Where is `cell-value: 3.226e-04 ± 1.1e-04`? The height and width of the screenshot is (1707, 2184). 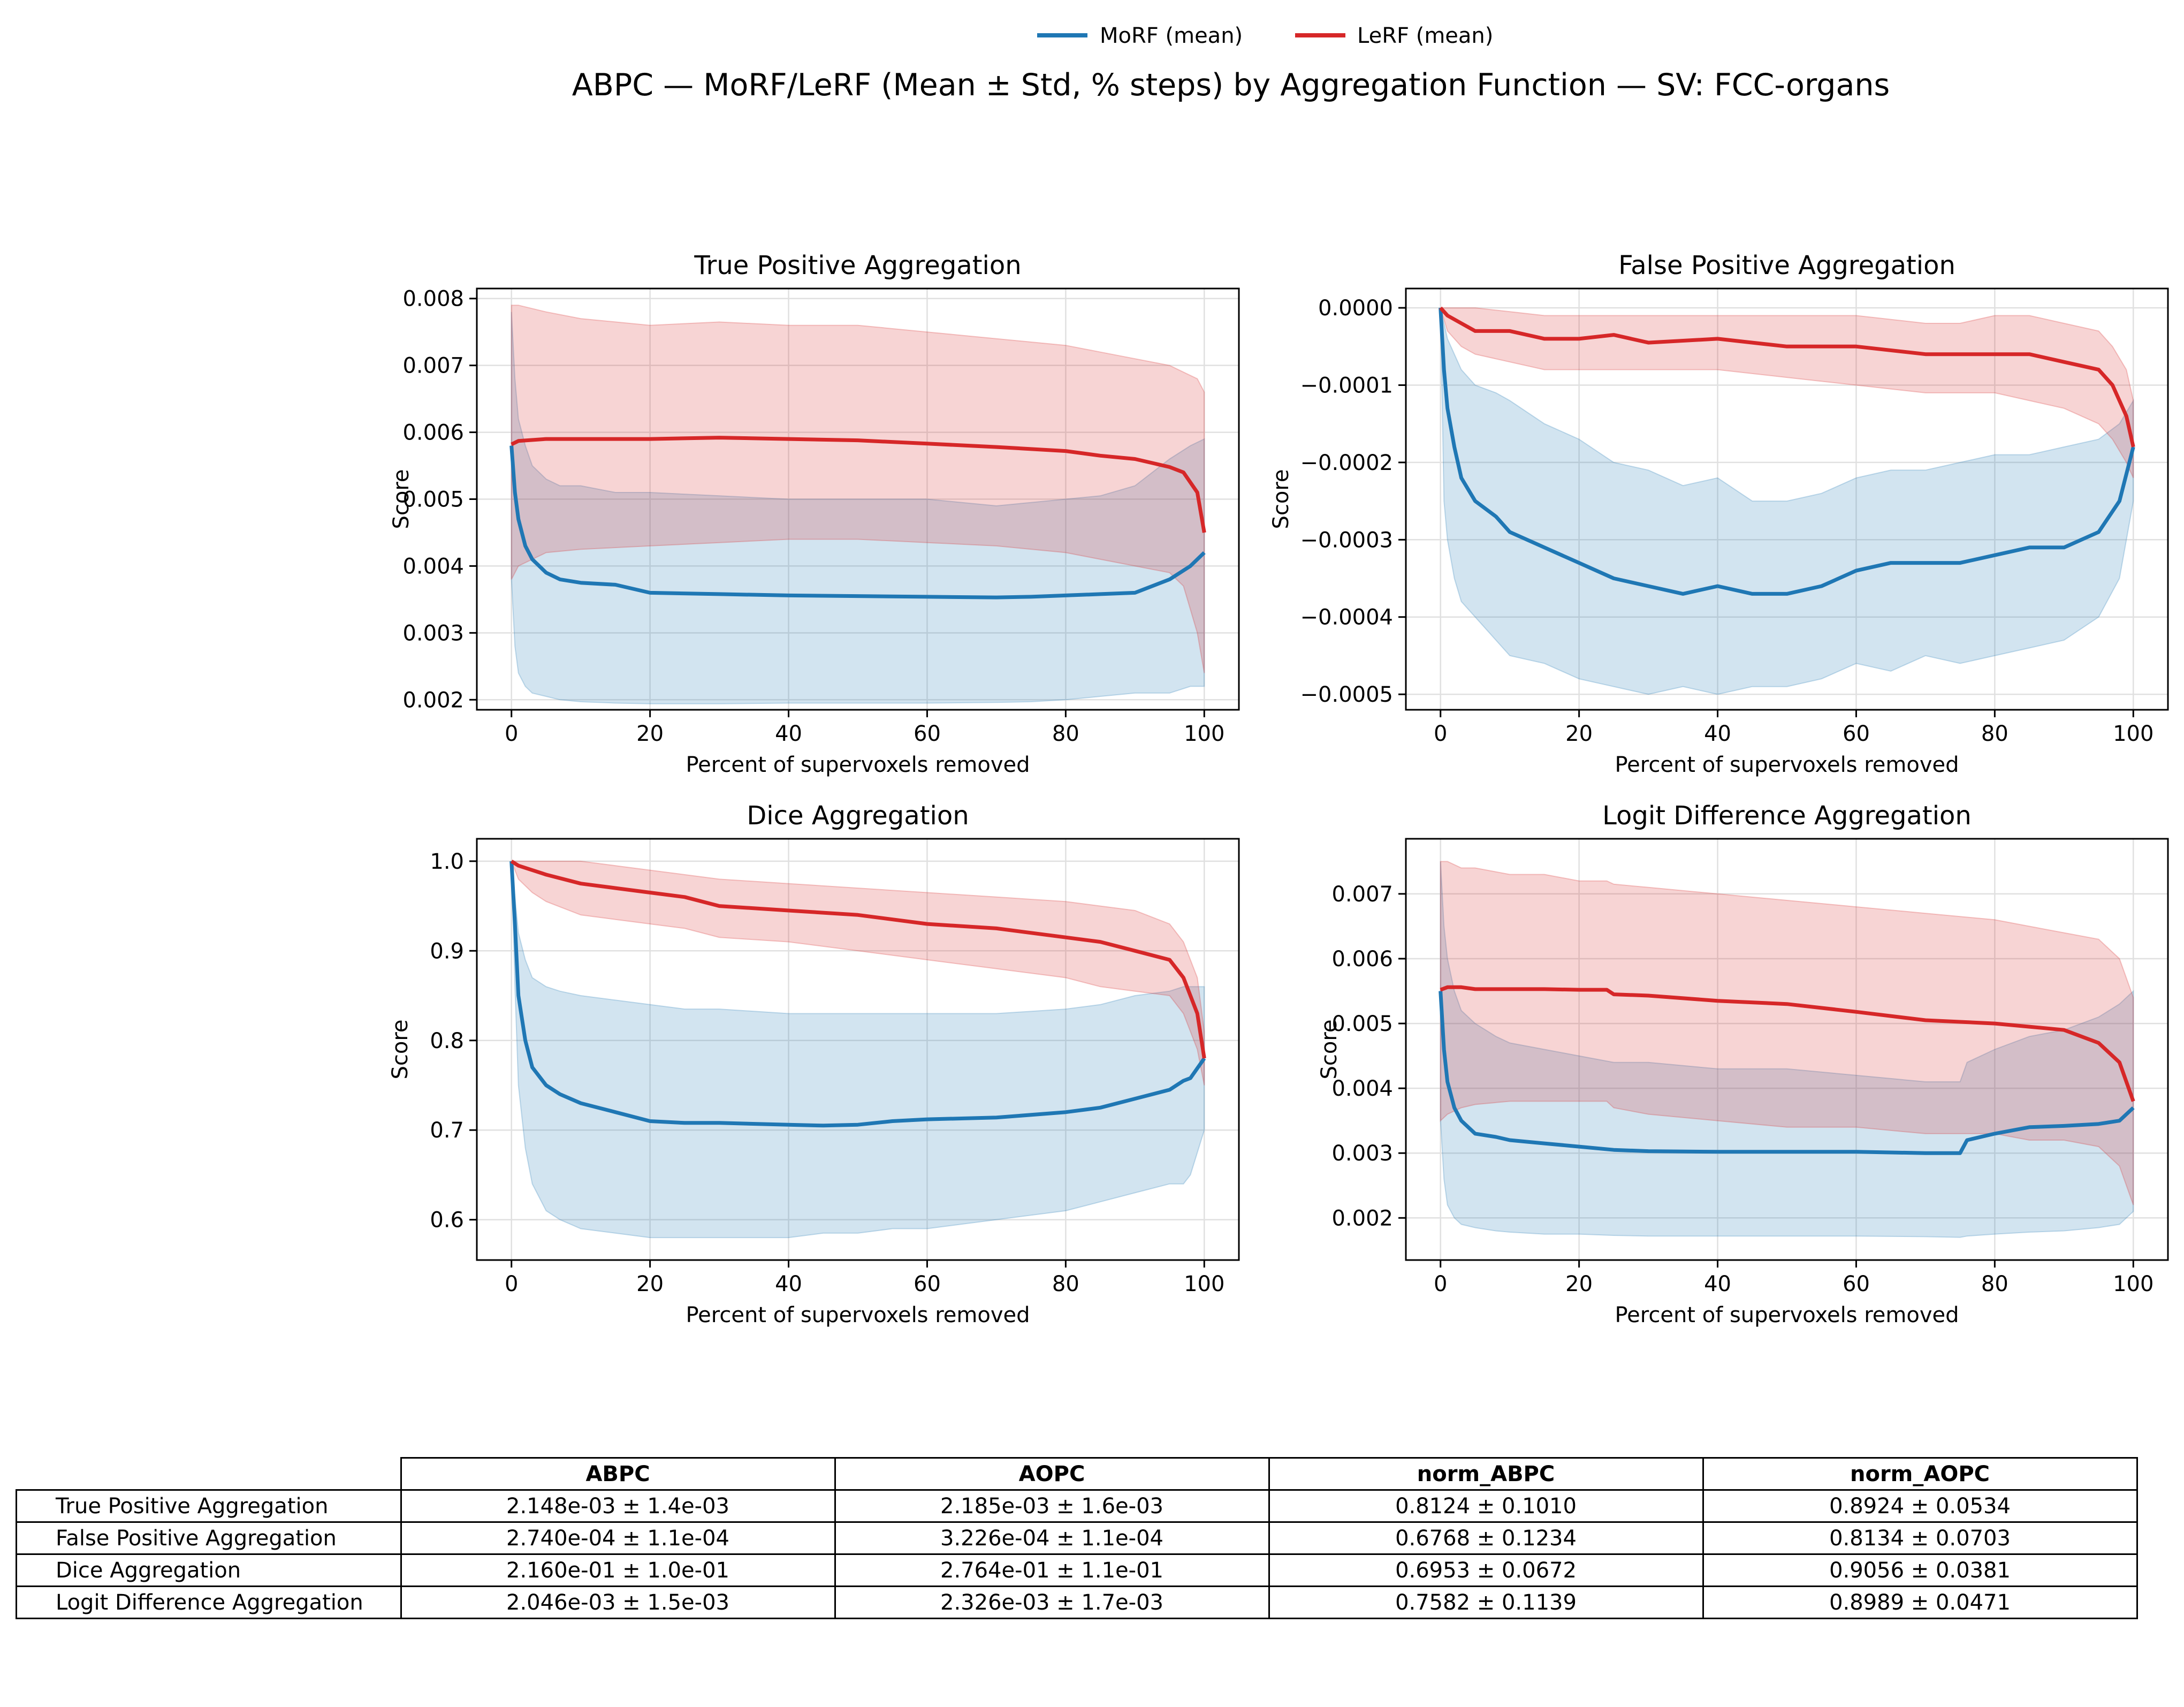
cell-value: 3.226e-04 ± 1.1e-04 is located at coordinates (1052, 1538).